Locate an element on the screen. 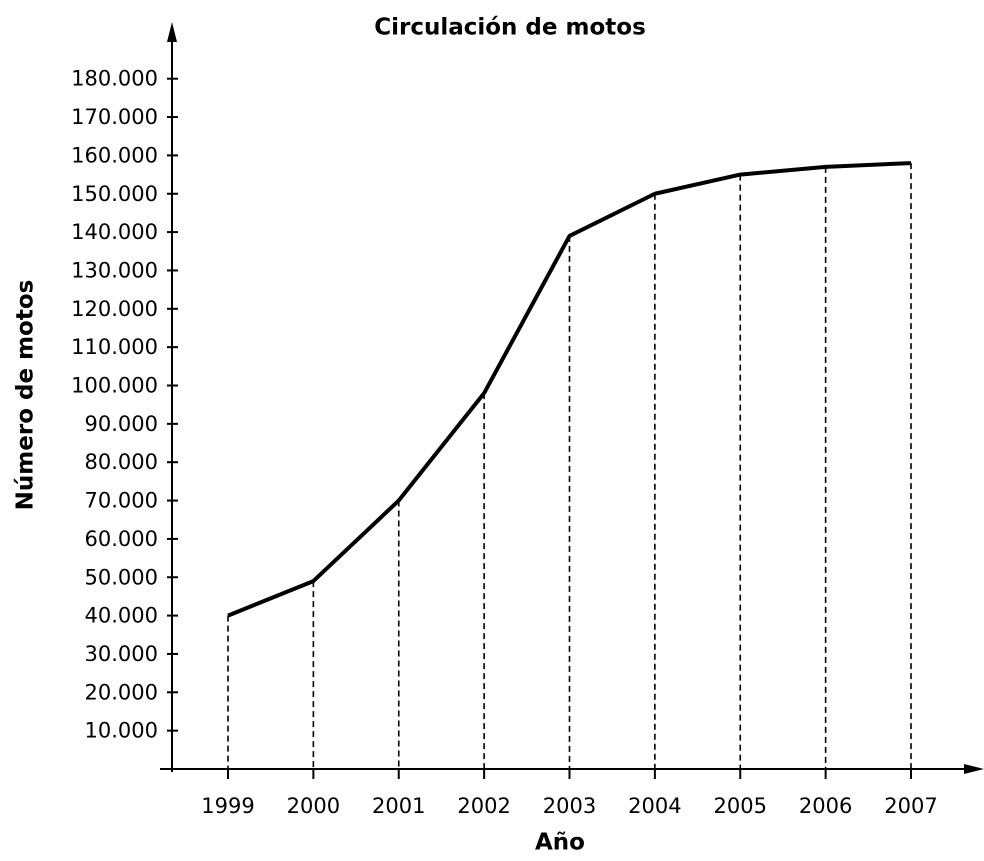  y-tick-label: 140.000 is located at coordinates (114, 232).